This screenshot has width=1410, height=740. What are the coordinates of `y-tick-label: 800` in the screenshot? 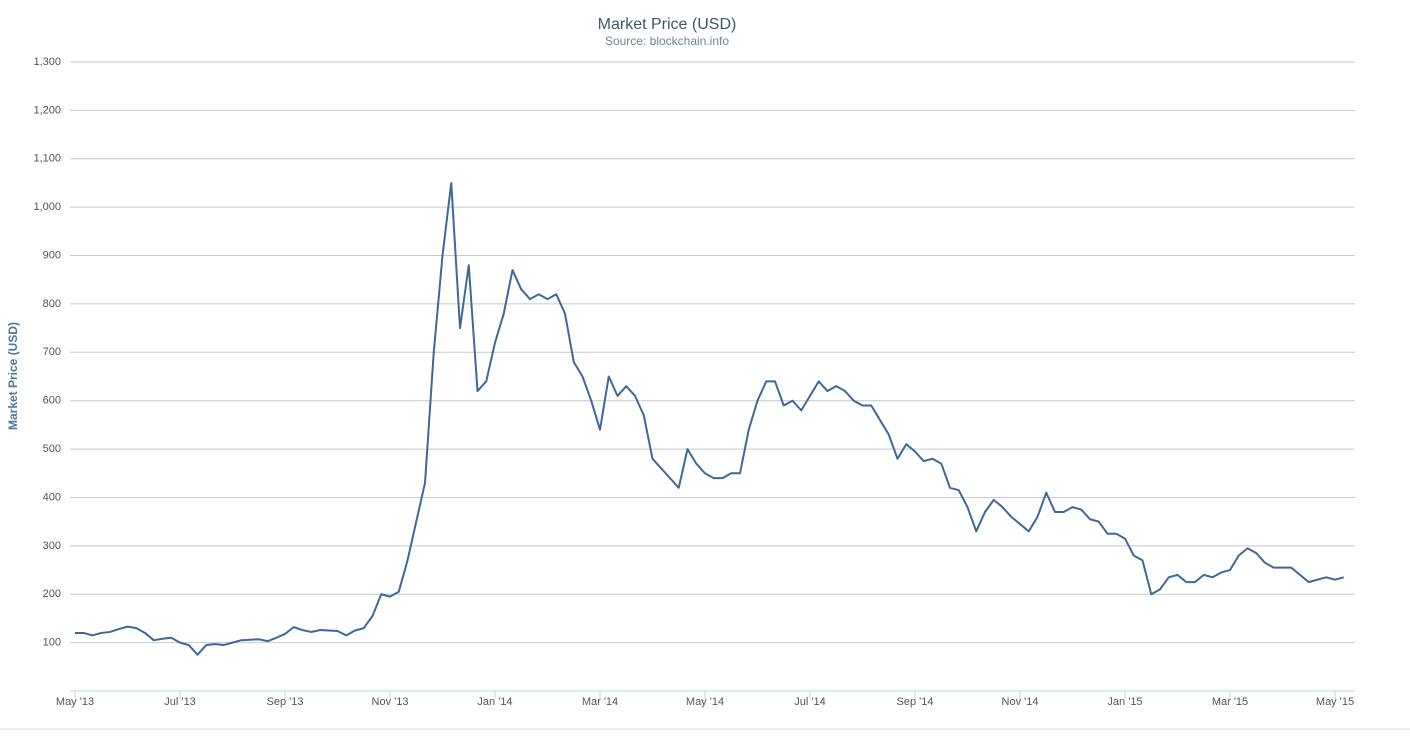 It's located at (52, 304).